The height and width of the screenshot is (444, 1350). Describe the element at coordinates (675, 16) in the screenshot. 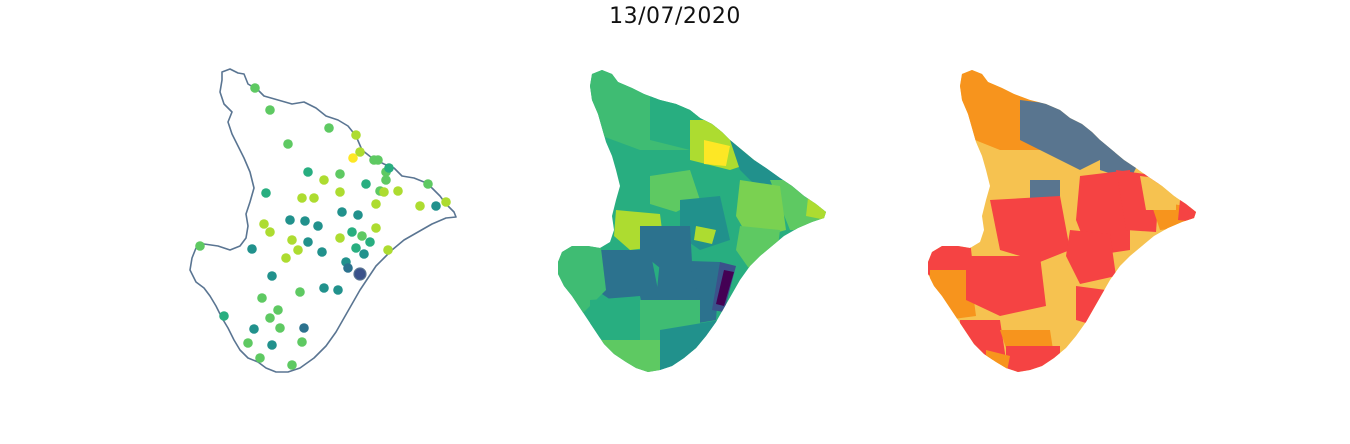

I see `figure-title: 13/07/2020` at that location.